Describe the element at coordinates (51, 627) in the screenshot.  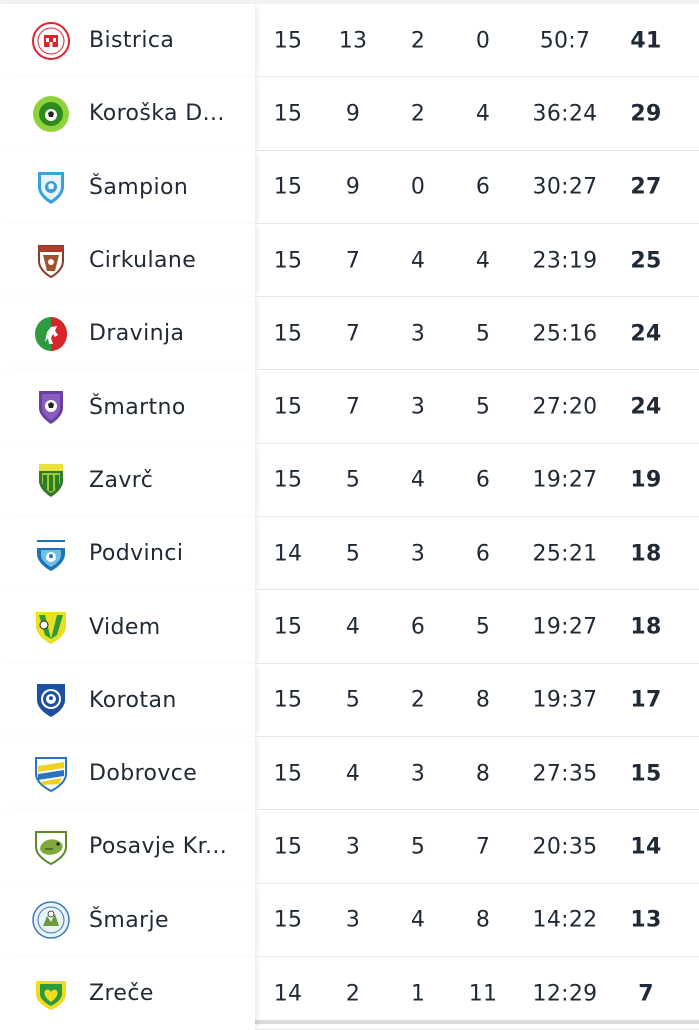
I see `videm-crest-icon` at that location.